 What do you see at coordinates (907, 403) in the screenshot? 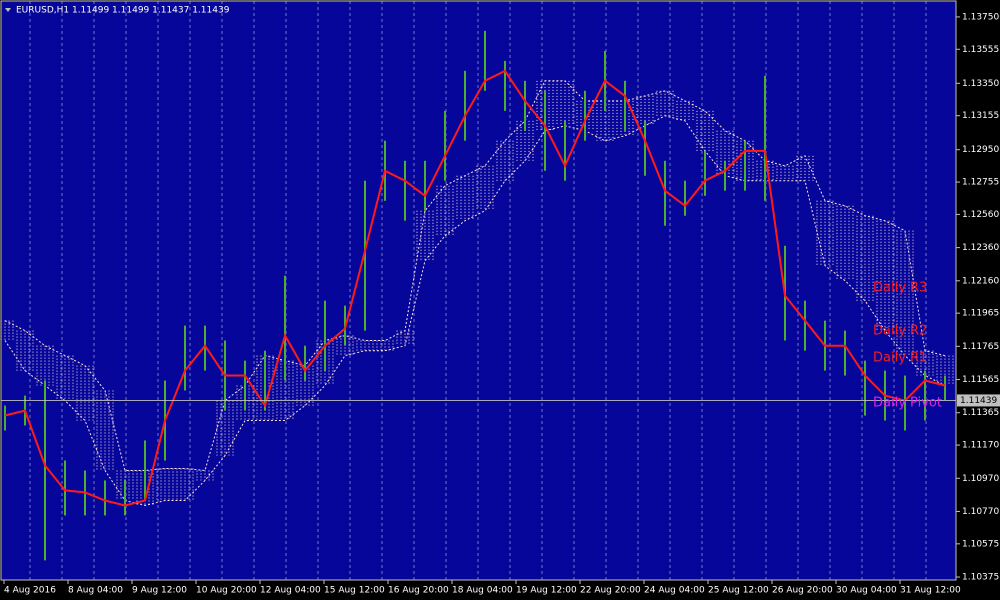
I see `pivot-label: Daily Pivot` at bounding box center [907, 403].